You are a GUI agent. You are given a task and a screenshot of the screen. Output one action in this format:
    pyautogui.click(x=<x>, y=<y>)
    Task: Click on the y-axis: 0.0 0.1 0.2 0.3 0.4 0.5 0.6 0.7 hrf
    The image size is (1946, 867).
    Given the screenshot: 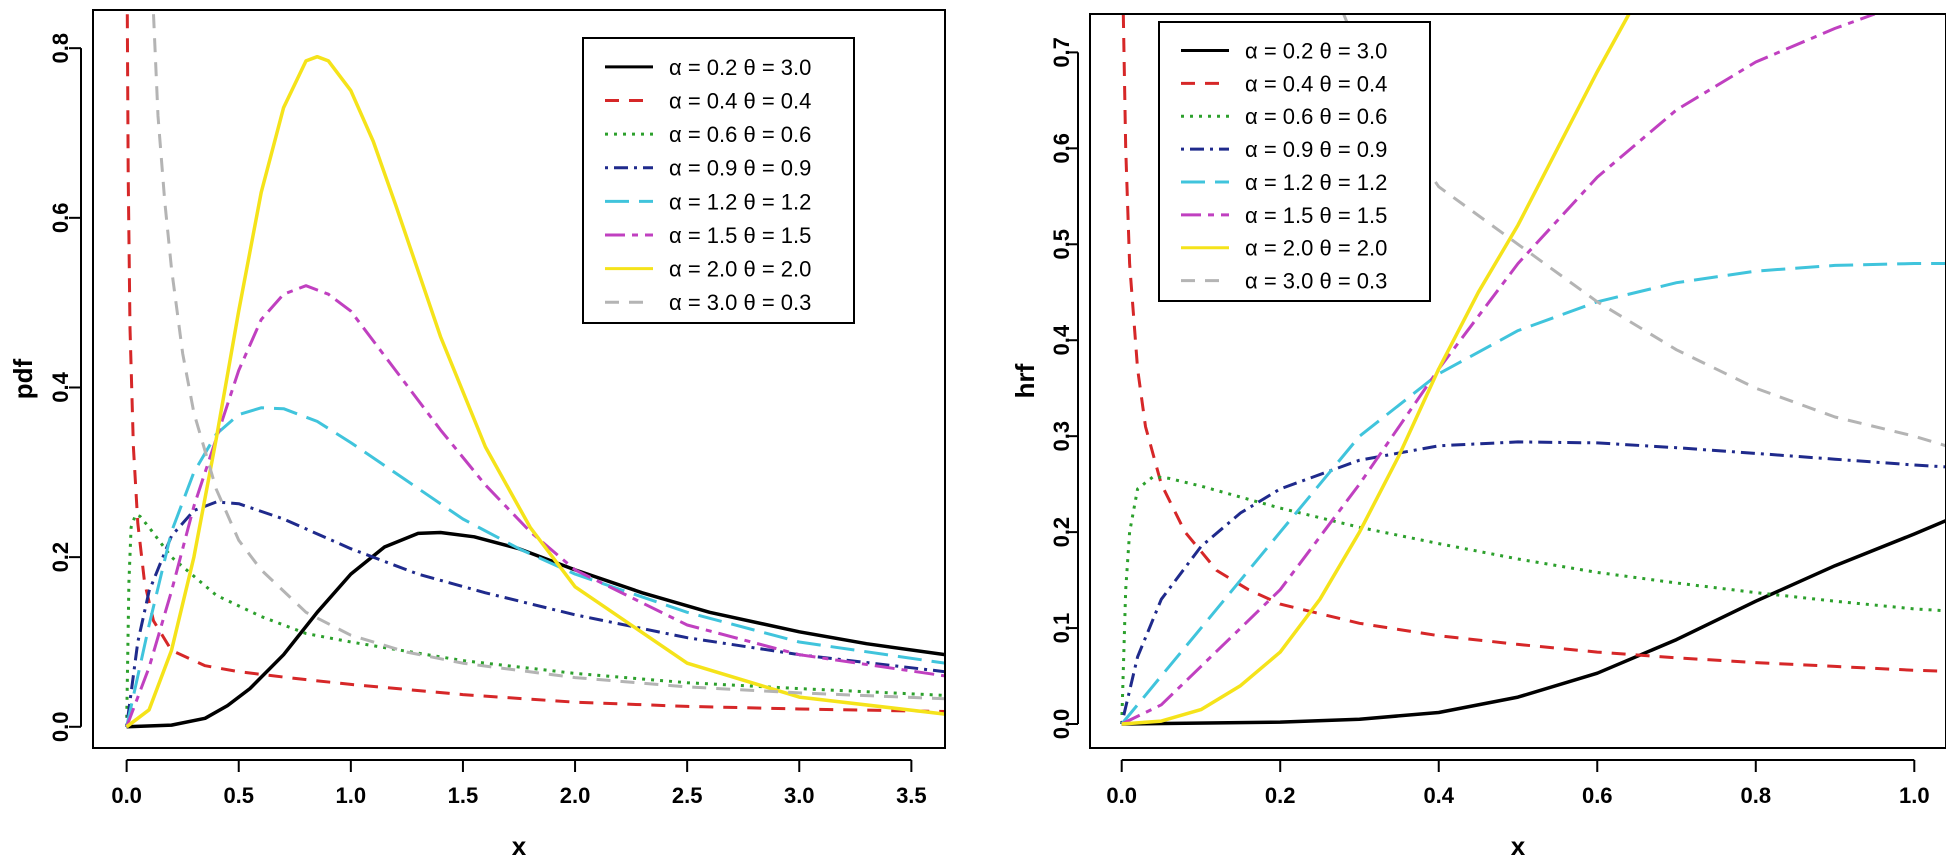 What is the action you would take?
    pyautogui.click(x=1044, y=388)
    